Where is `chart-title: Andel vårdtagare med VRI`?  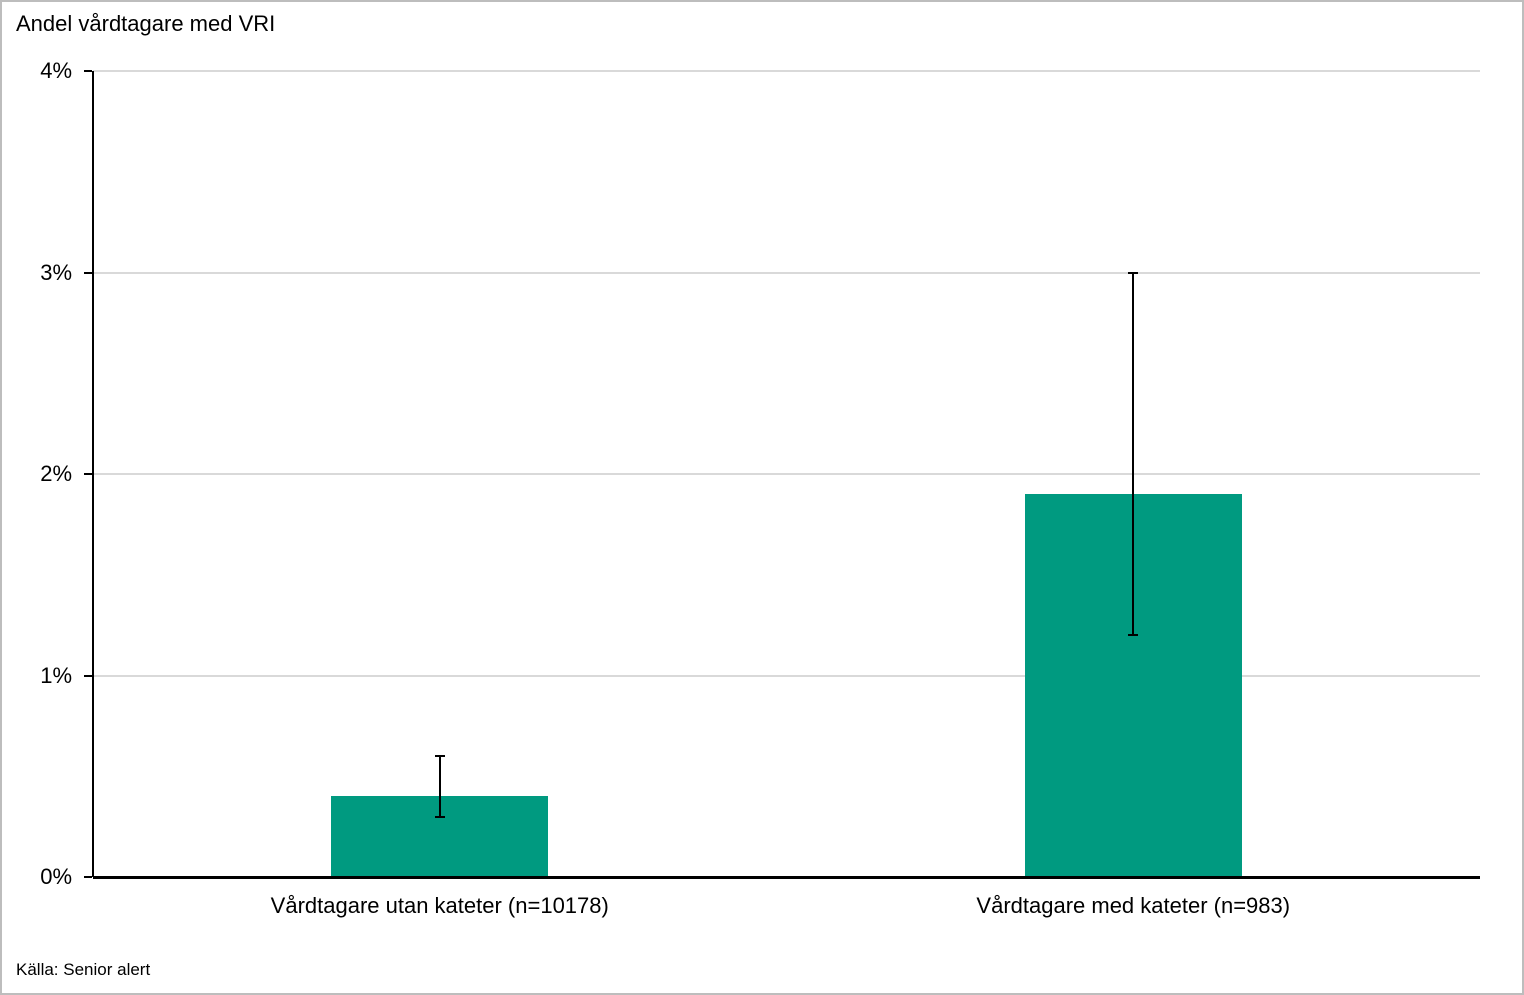 chart-title: Andel vårdtagare med VRI is located at coordinates (146, 23).